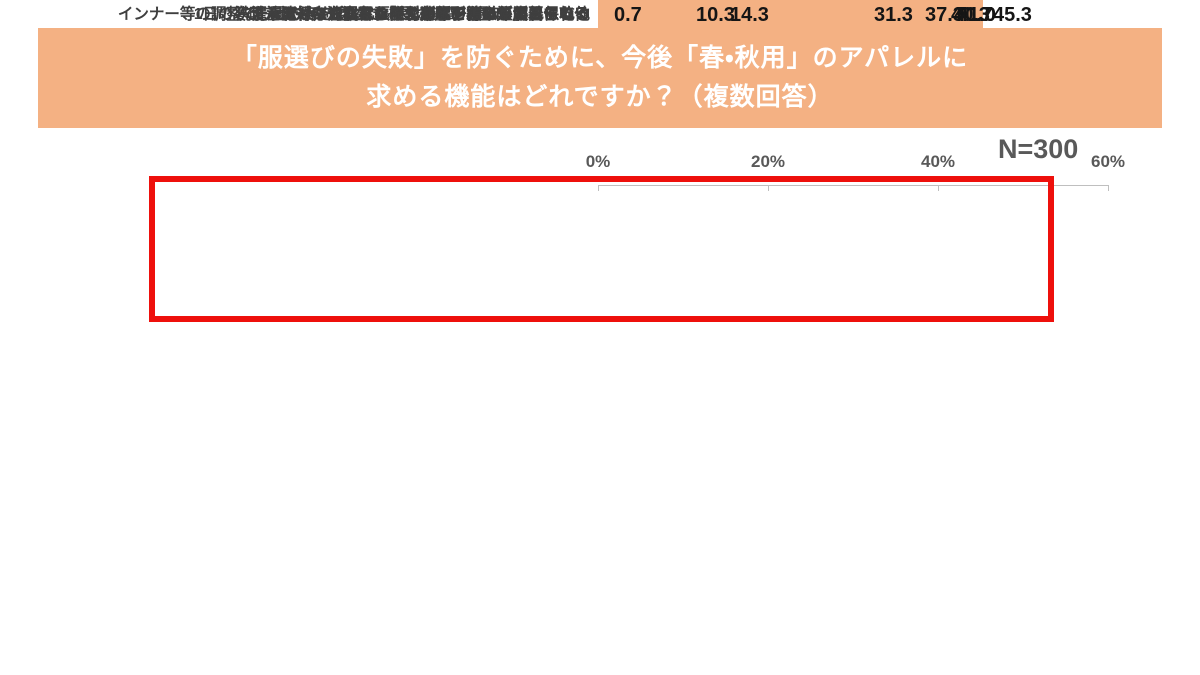  What do you see at coordinates (600, 97) in the screenshot?
I see `chart-title-line2: 求める機能はどれですか？（複数回答）` at bounding box center [600, 97].